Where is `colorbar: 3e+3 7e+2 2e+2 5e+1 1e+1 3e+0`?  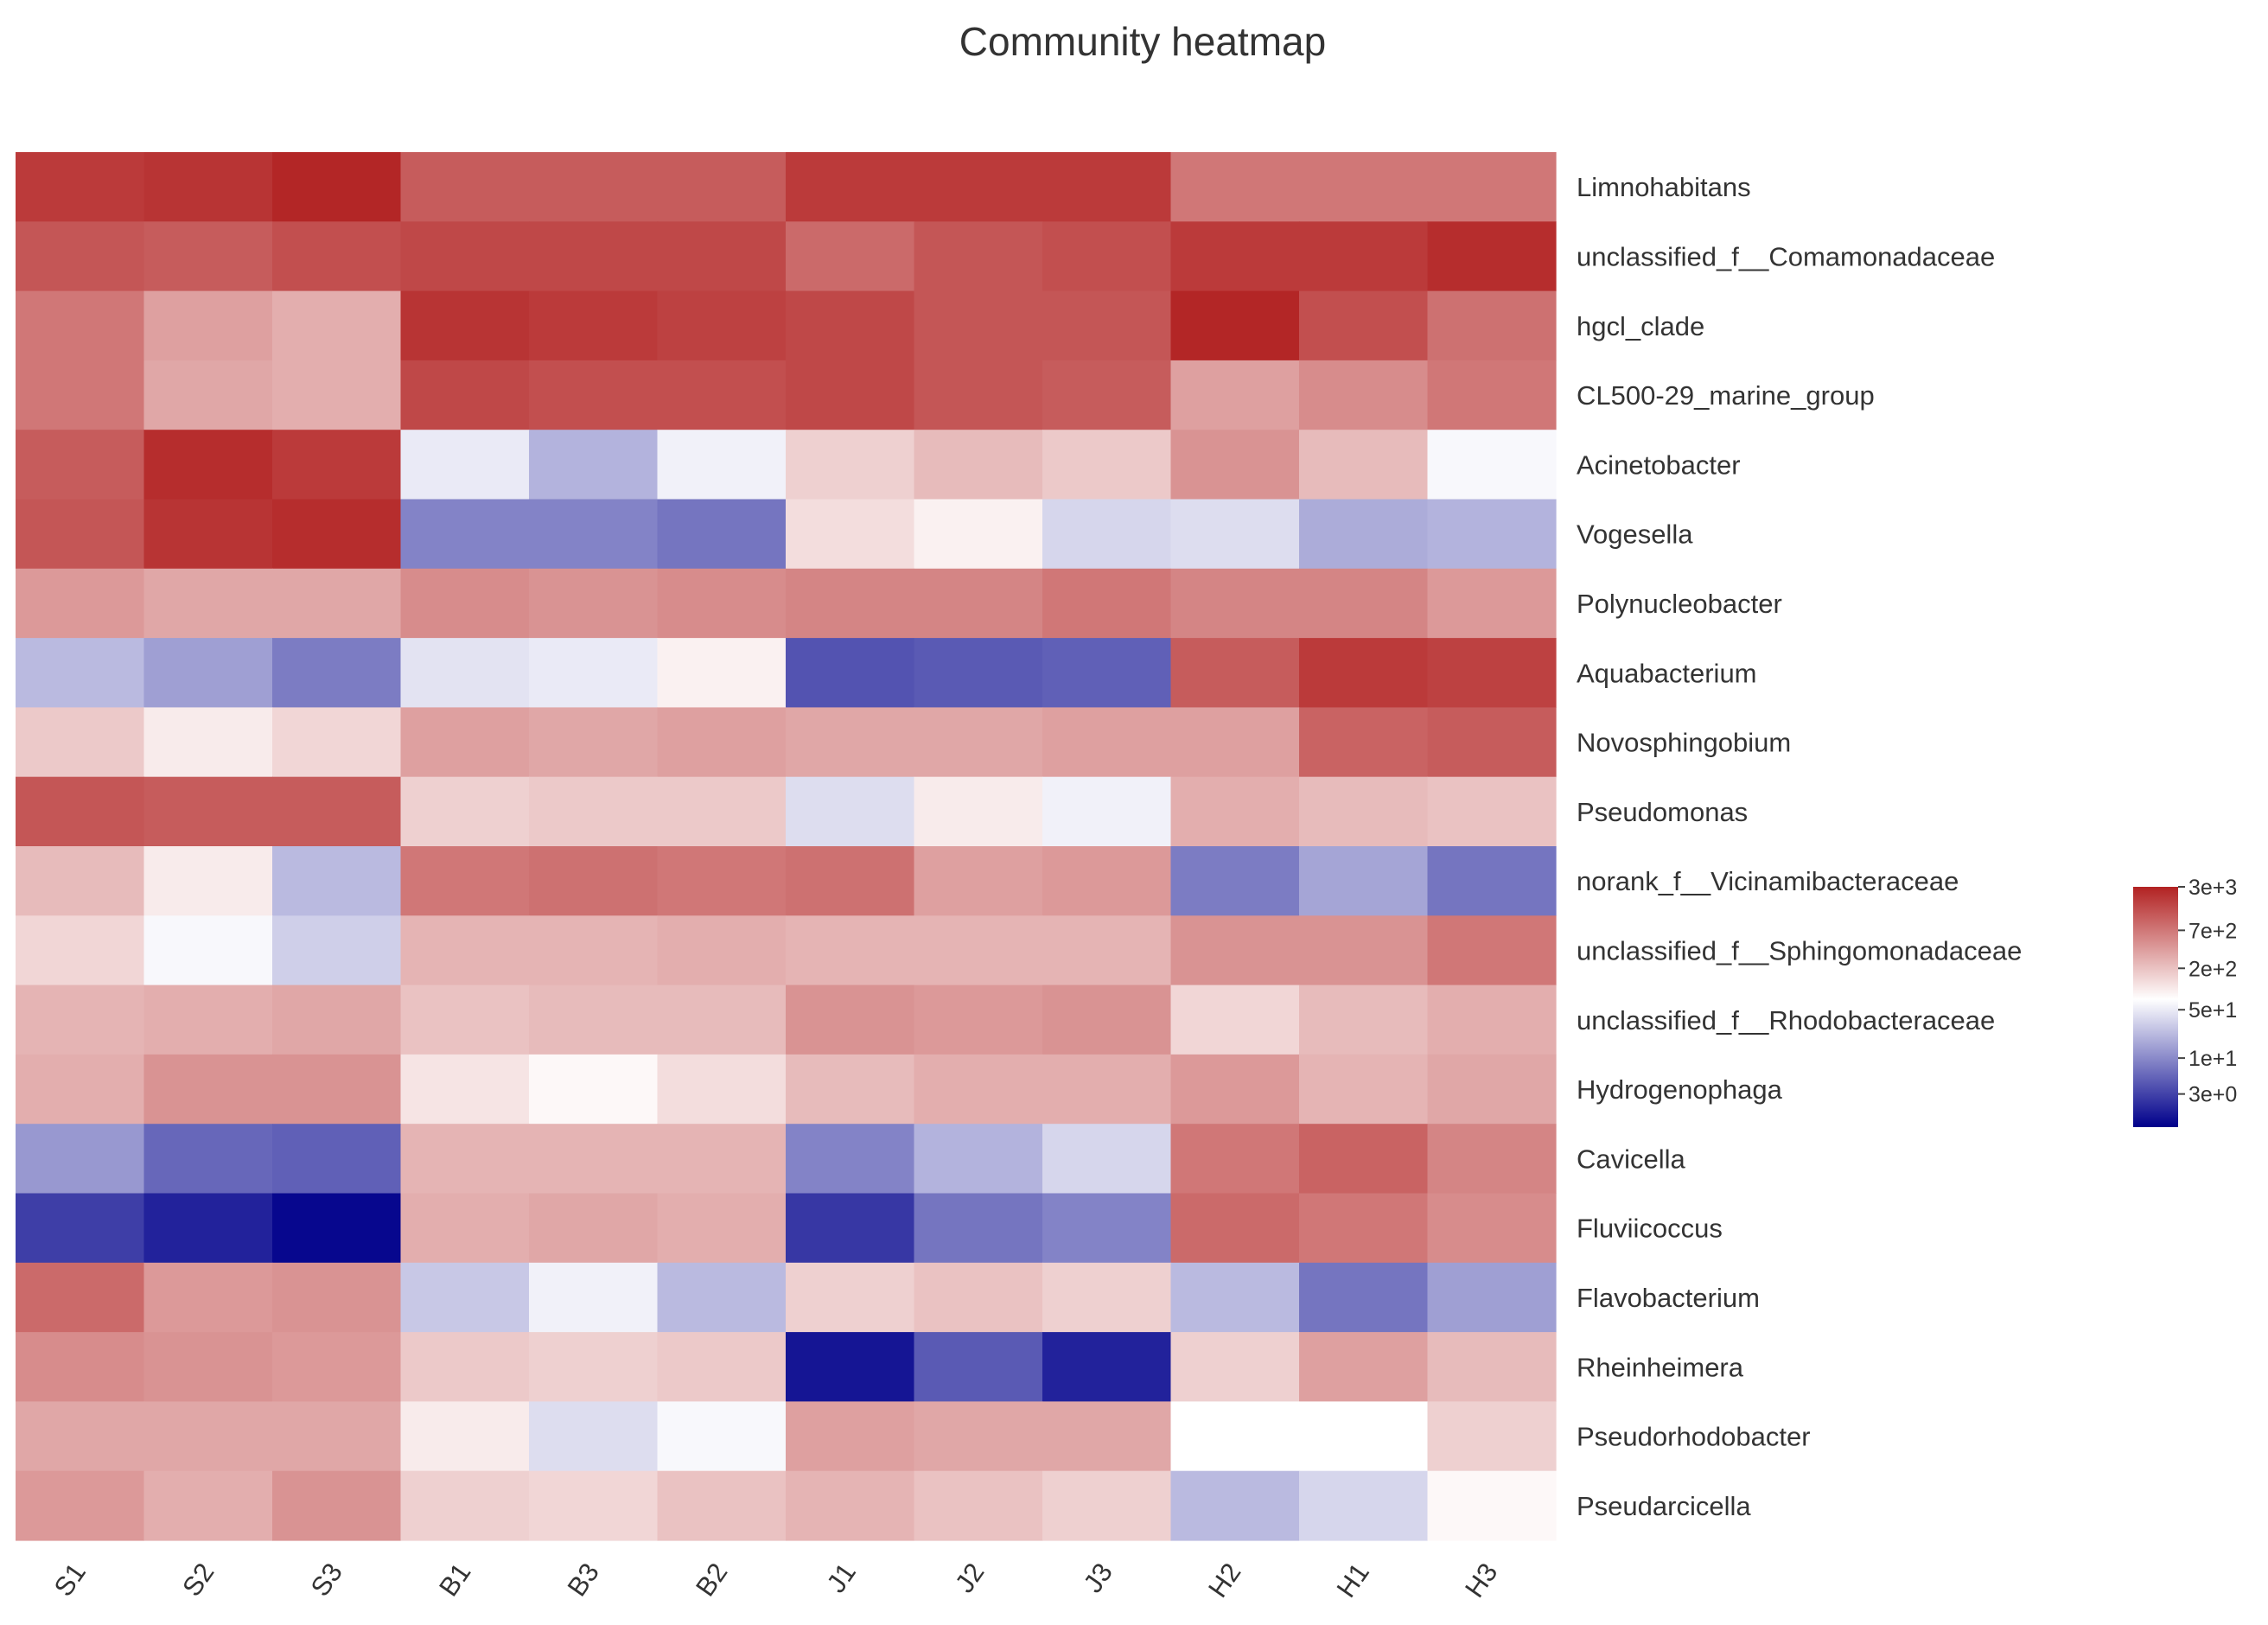 colorbar: 3e+3 7e+2 2e+2 5e+1 1e+1 3e+0 is located at coordinates (2185, 1002).